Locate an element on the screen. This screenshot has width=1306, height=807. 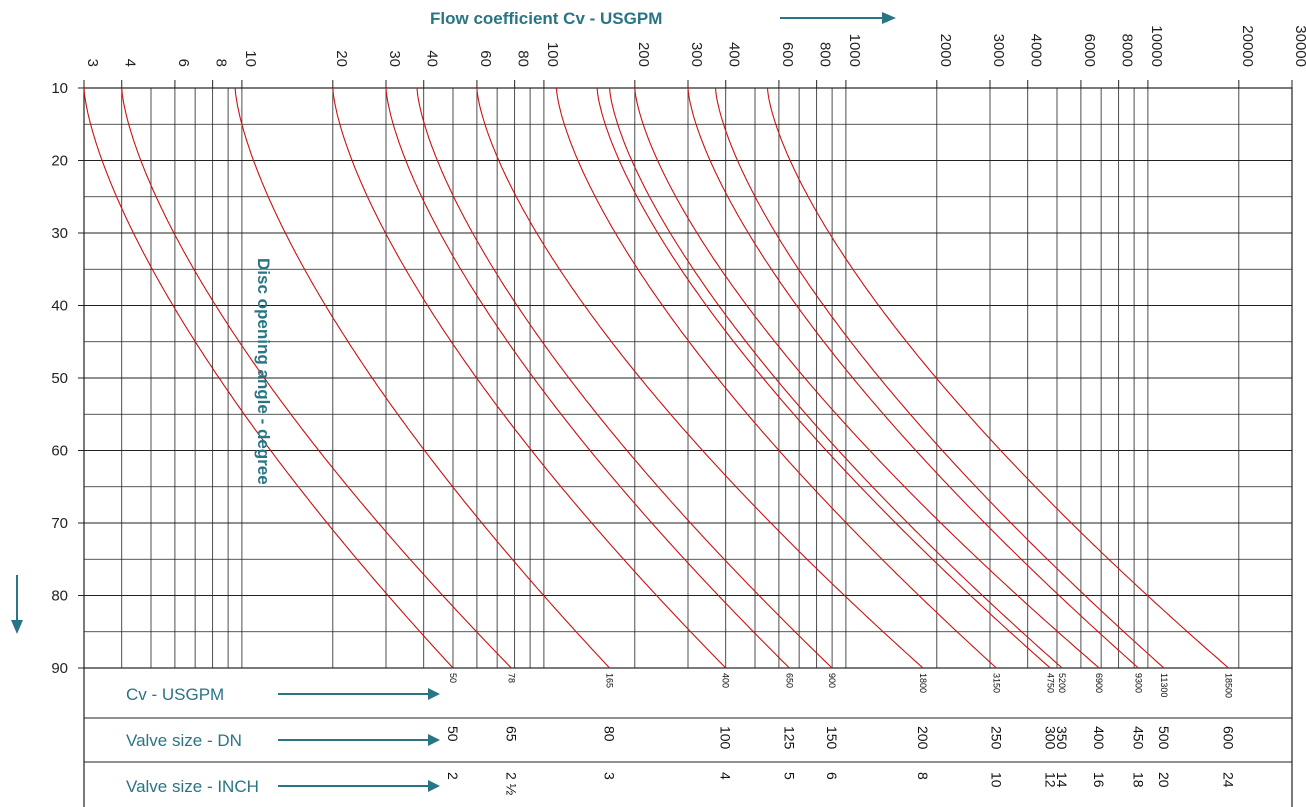
dn-row-arrow-head is located at coordinates (434, 740).